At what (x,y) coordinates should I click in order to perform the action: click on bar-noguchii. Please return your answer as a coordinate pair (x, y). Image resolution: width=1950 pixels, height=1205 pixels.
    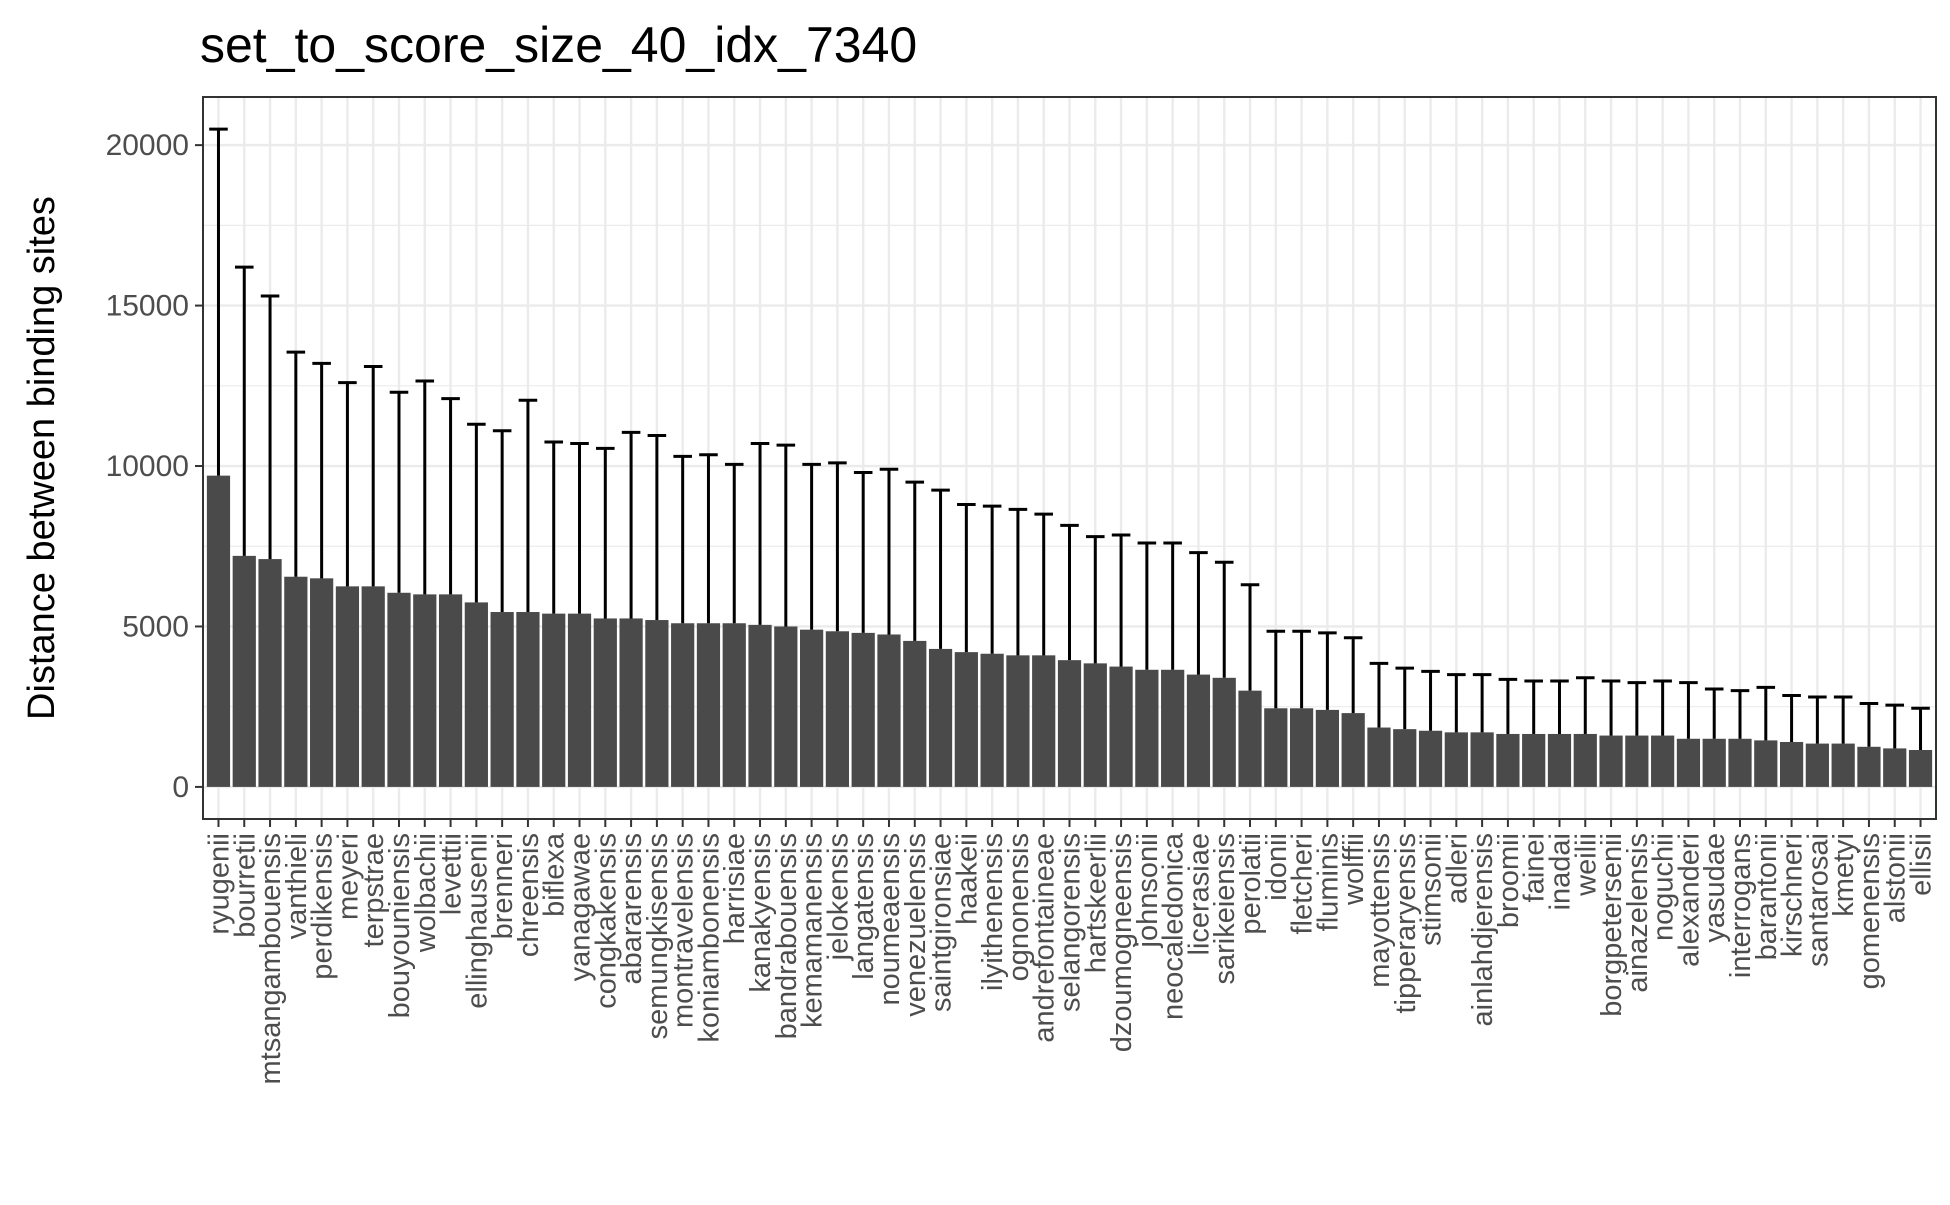
    Looking at the image, I should click on (1663, 761).